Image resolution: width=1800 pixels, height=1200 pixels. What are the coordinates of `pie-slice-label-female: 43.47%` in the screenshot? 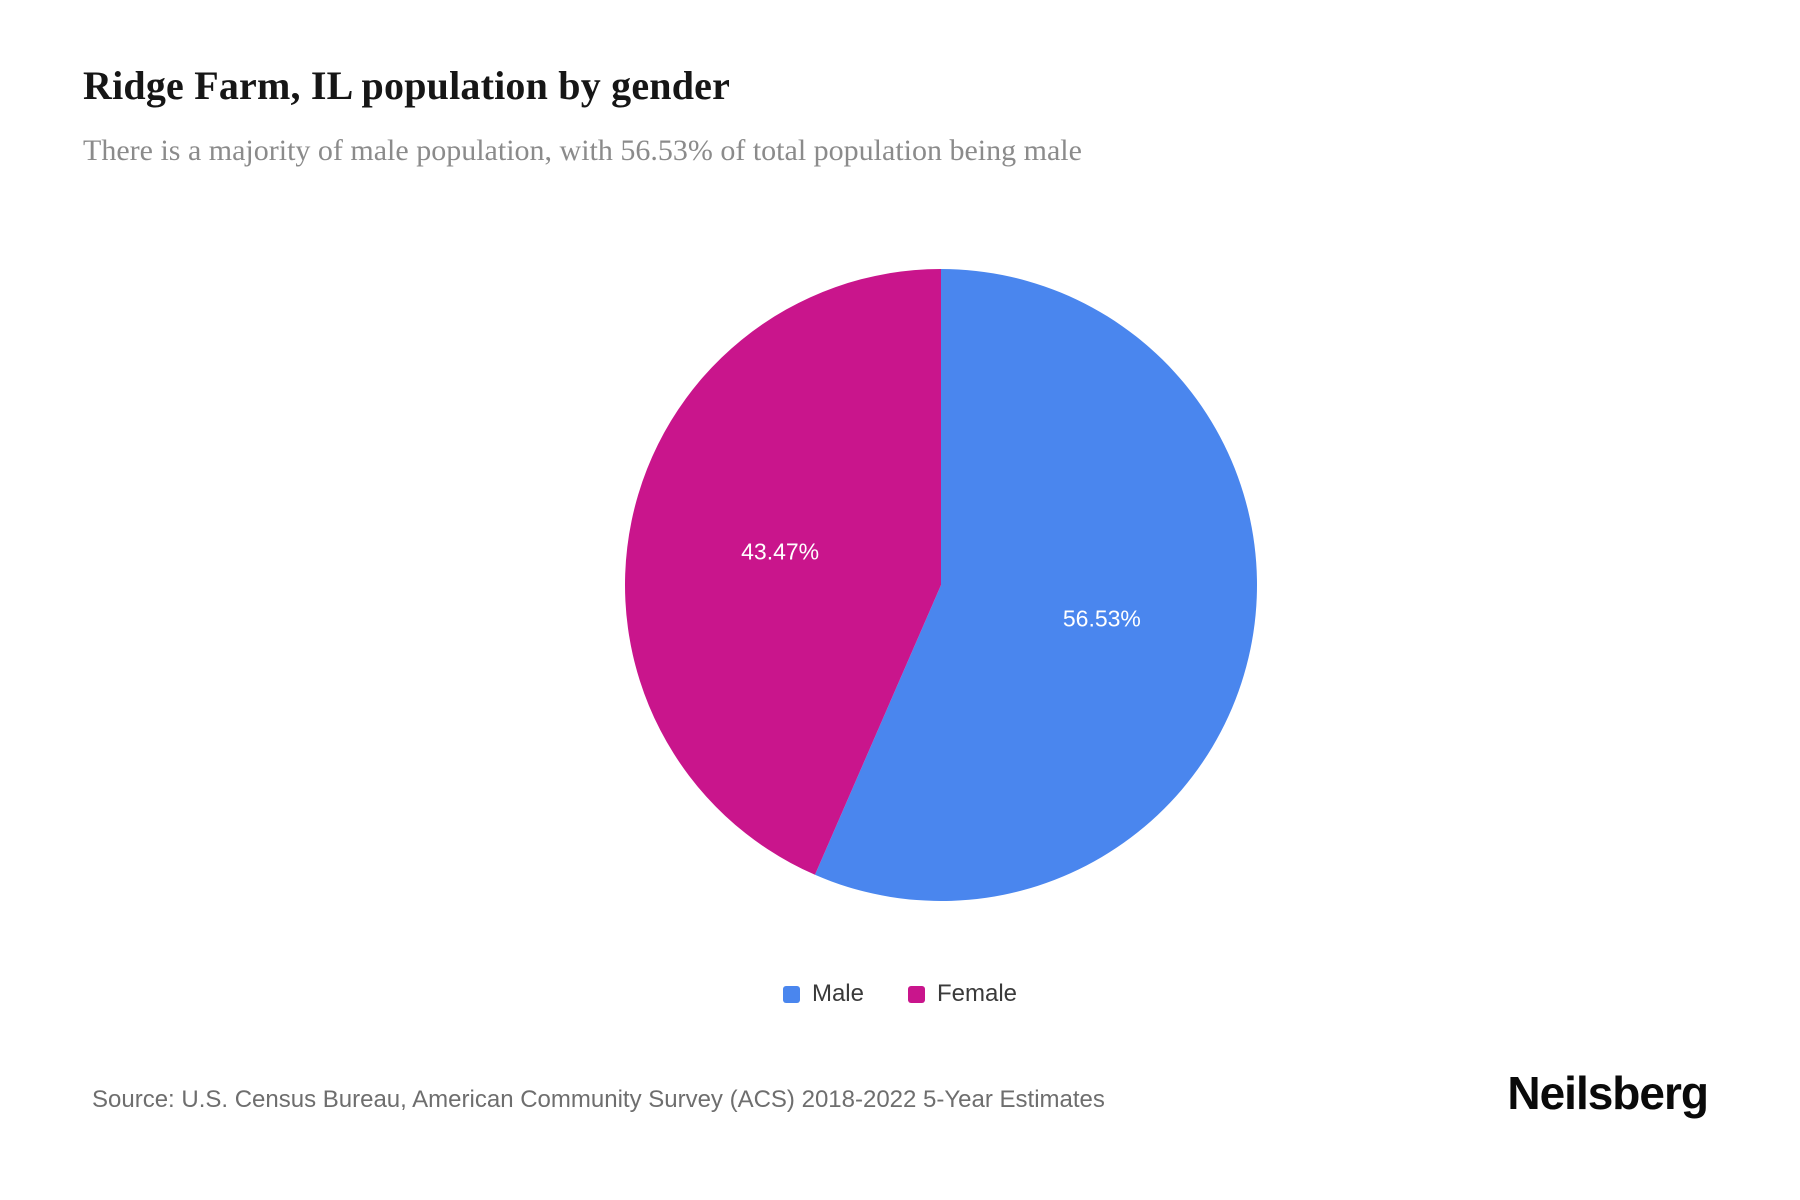 It's located at (780, 552).